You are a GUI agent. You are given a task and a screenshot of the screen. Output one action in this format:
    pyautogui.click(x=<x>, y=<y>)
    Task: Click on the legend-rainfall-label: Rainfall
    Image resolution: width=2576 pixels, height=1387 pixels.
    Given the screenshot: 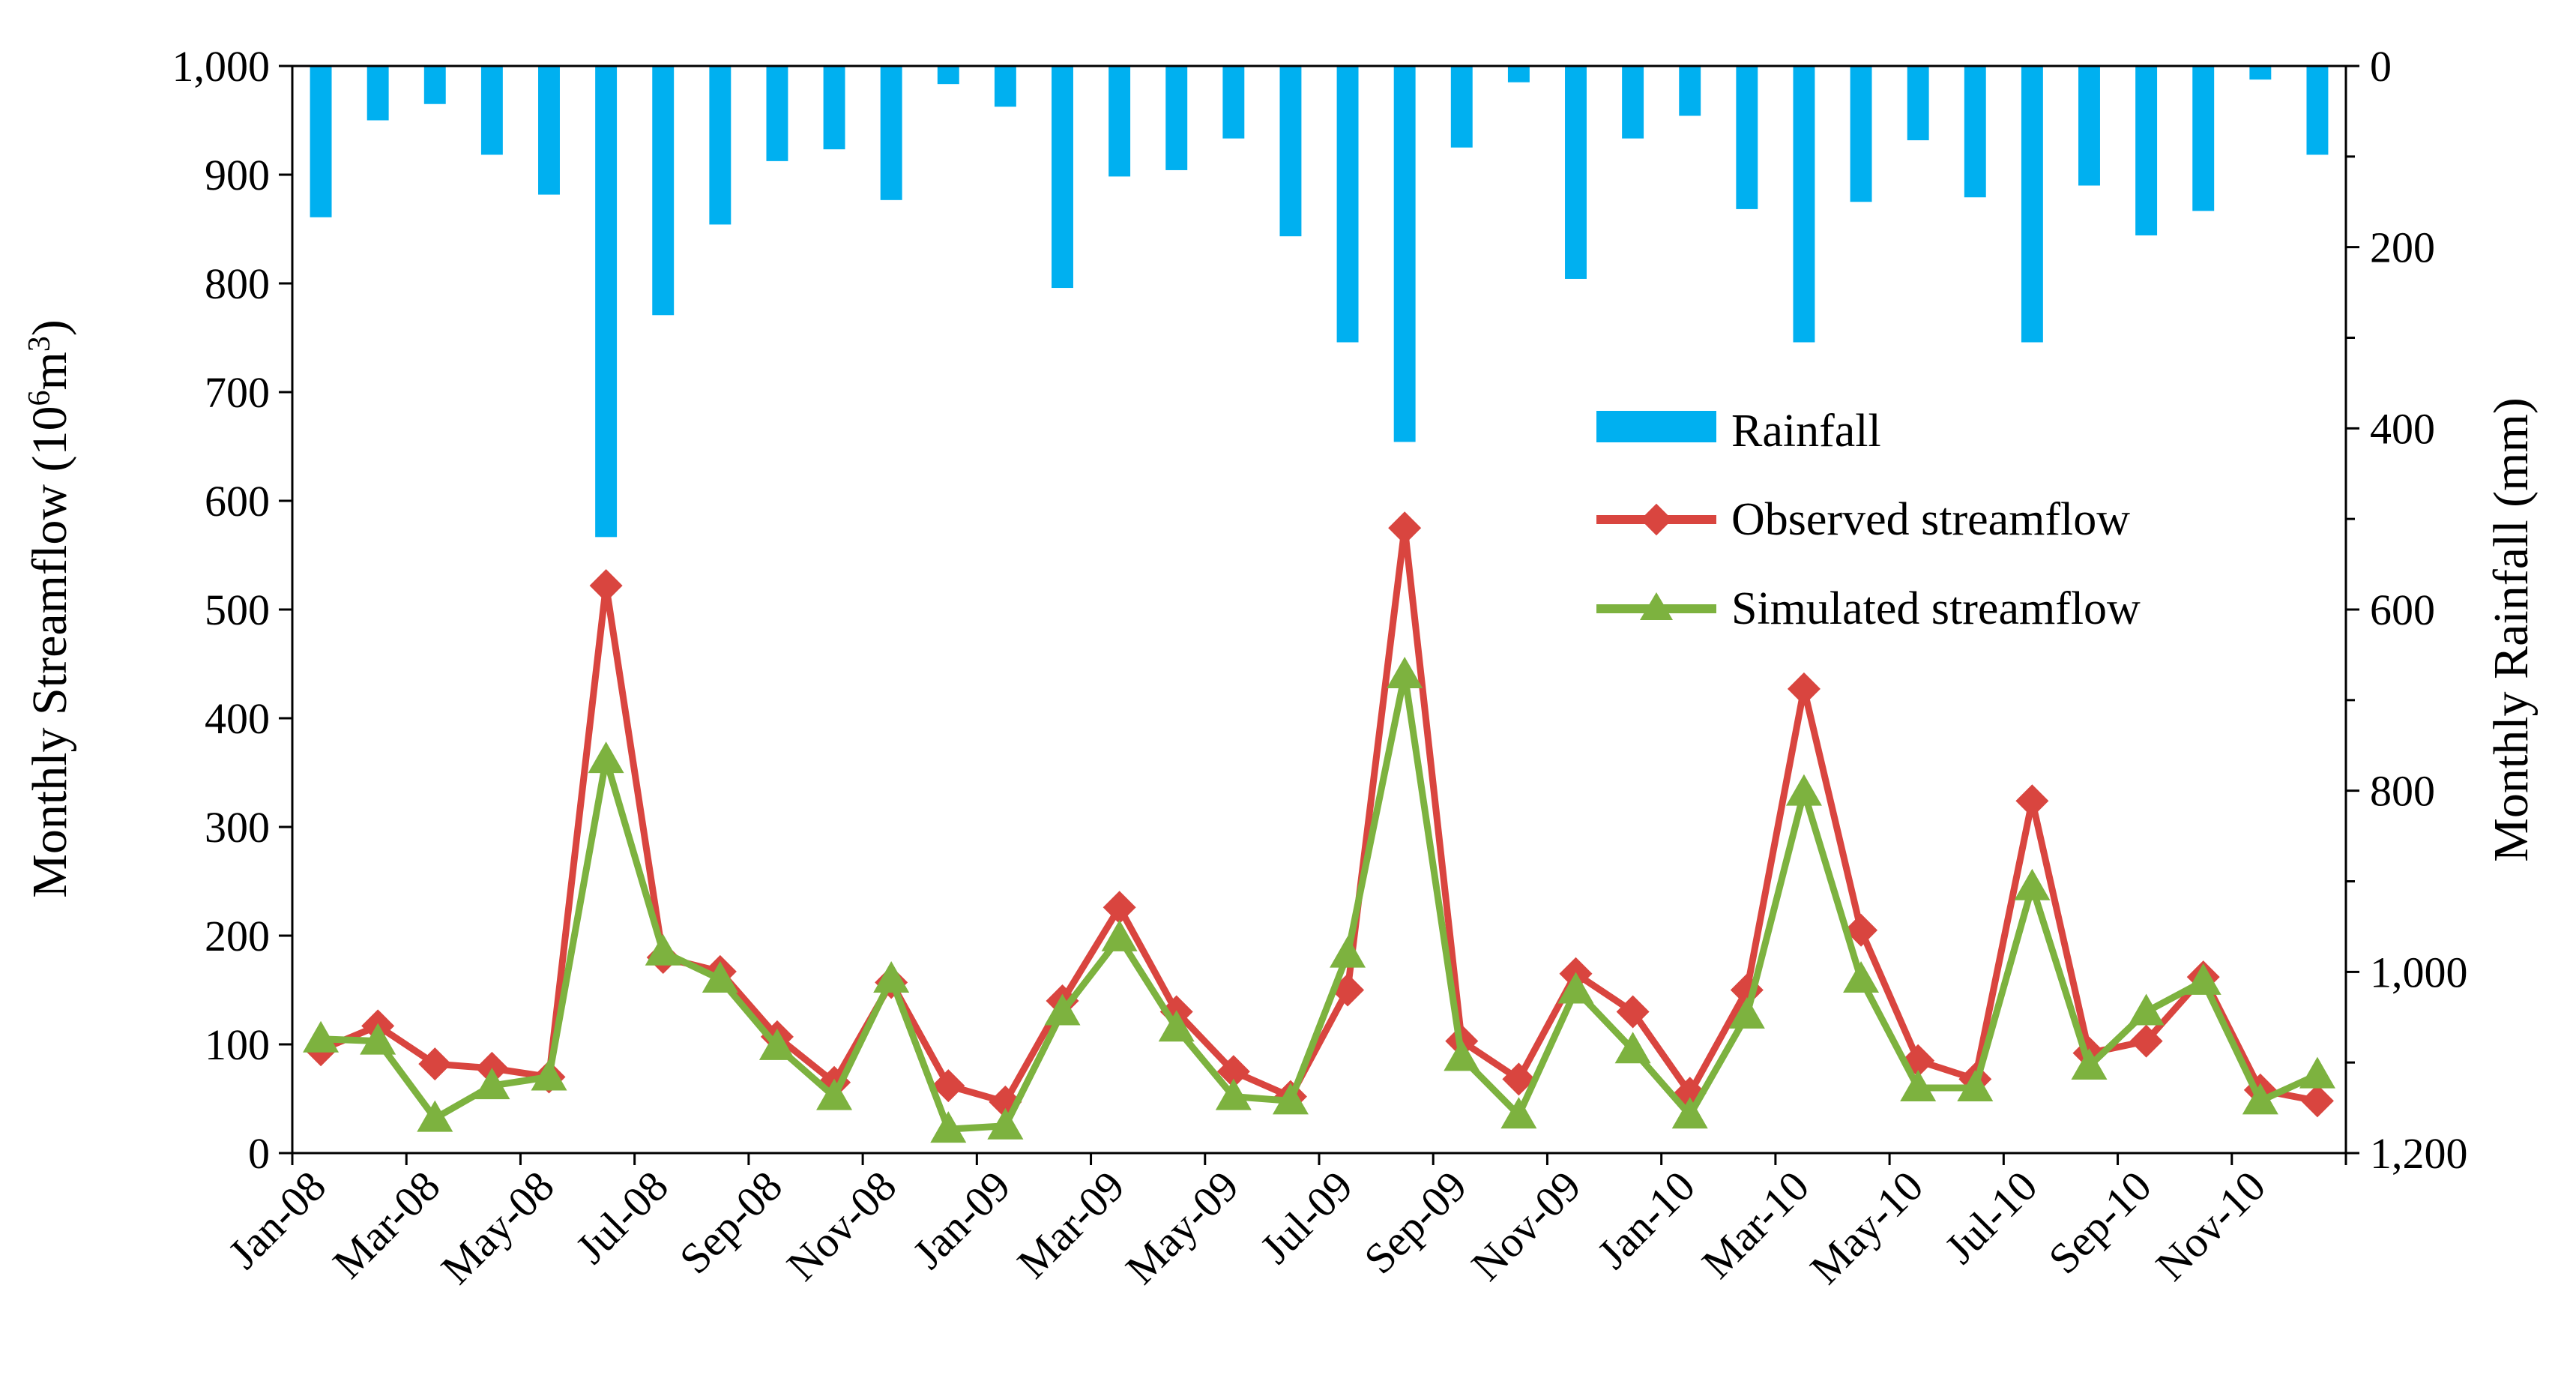 What is the action you would take?
    pyautogui.click(x=1806, y=431)
    